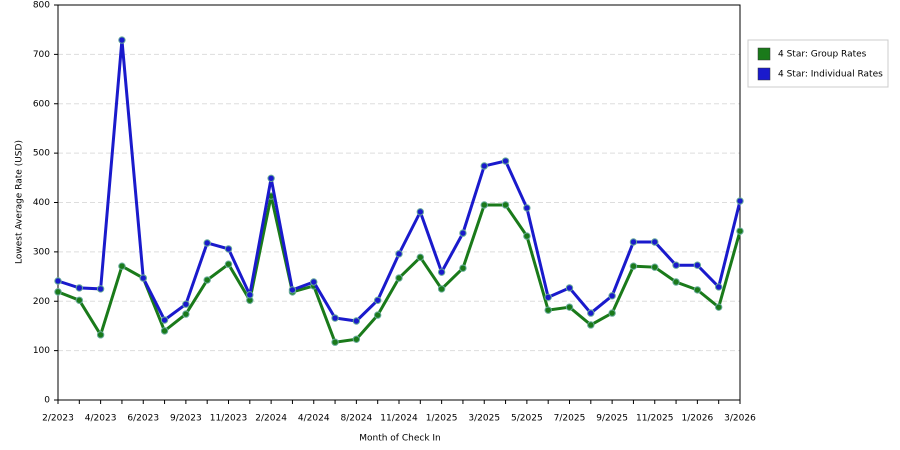 The height and width of the screenshot is (450, 900). Describe the element at coordinates (41, 252) in the screenshot. I see `y-tick-label: 300` at that location.